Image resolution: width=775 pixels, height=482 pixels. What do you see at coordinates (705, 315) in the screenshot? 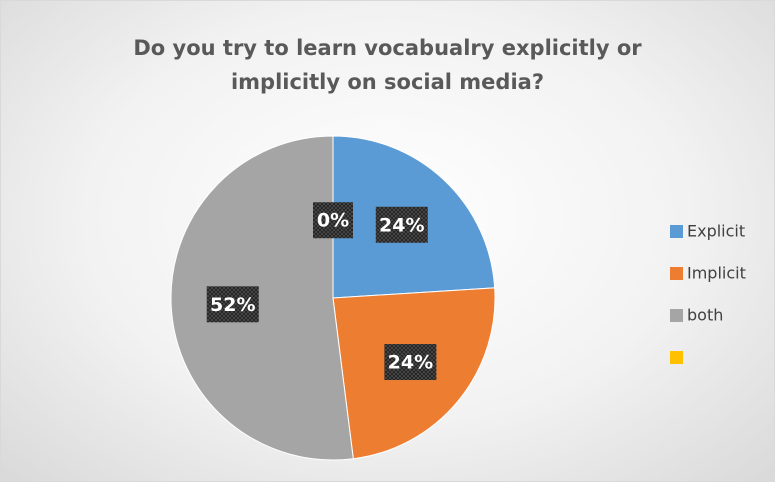
I see `legend-label: both` at bounding box center [705, 315].